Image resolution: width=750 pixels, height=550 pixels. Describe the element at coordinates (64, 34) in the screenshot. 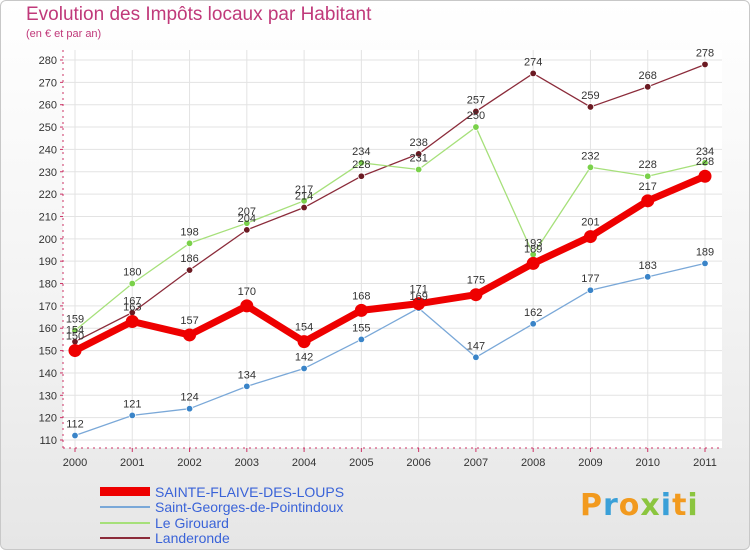

I see `chart-subtitle: (en € et par an)` at that location.